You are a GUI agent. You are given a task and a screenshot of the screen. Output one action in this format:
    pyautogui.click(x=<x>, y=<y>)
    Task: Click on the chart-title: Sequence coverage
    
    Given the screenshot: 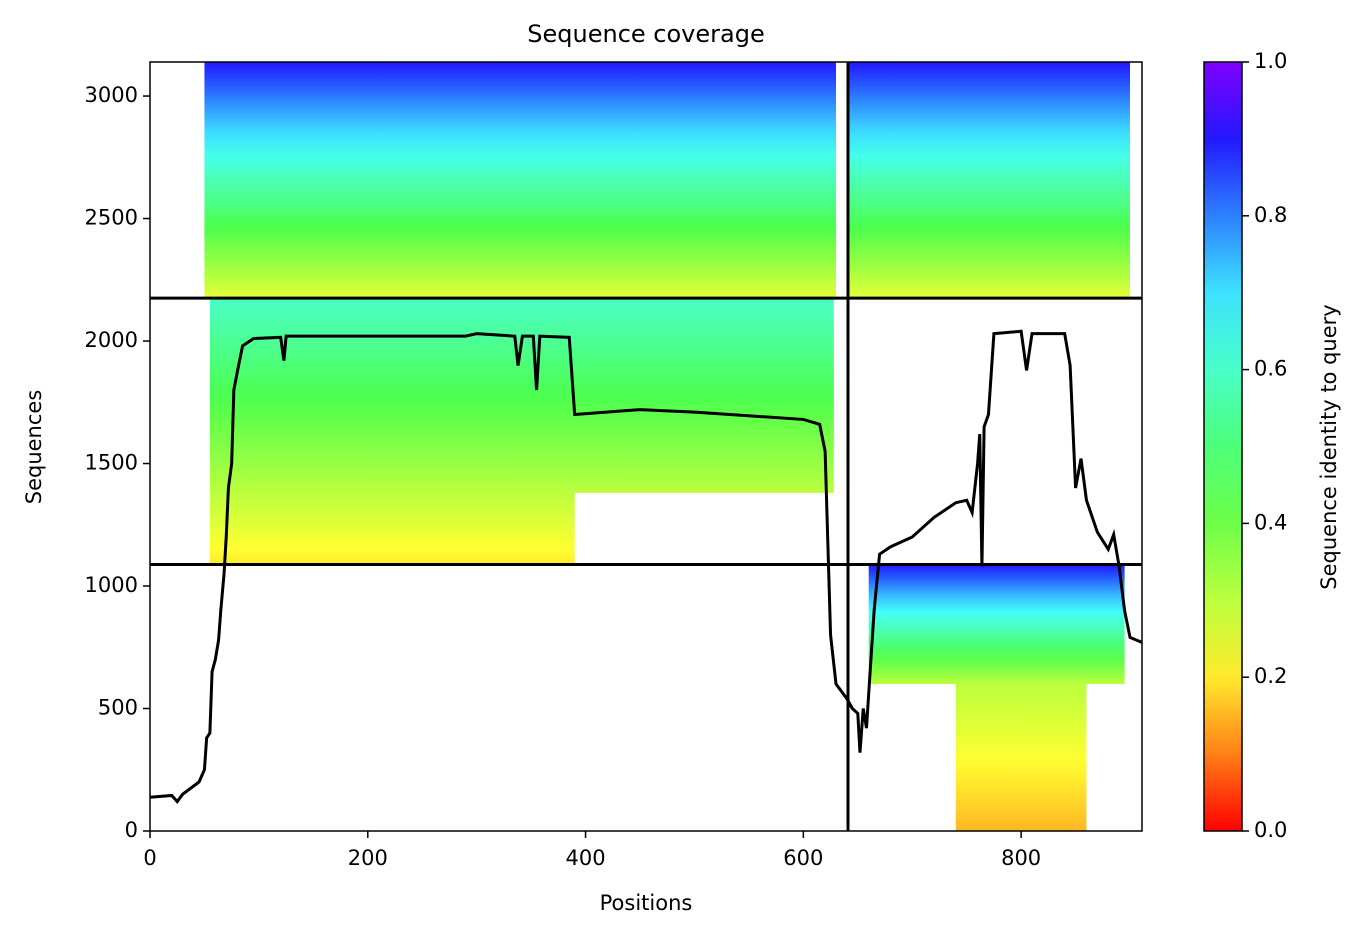 What is the action you would take?
    pyautogui.click(x=645, y=34)
    